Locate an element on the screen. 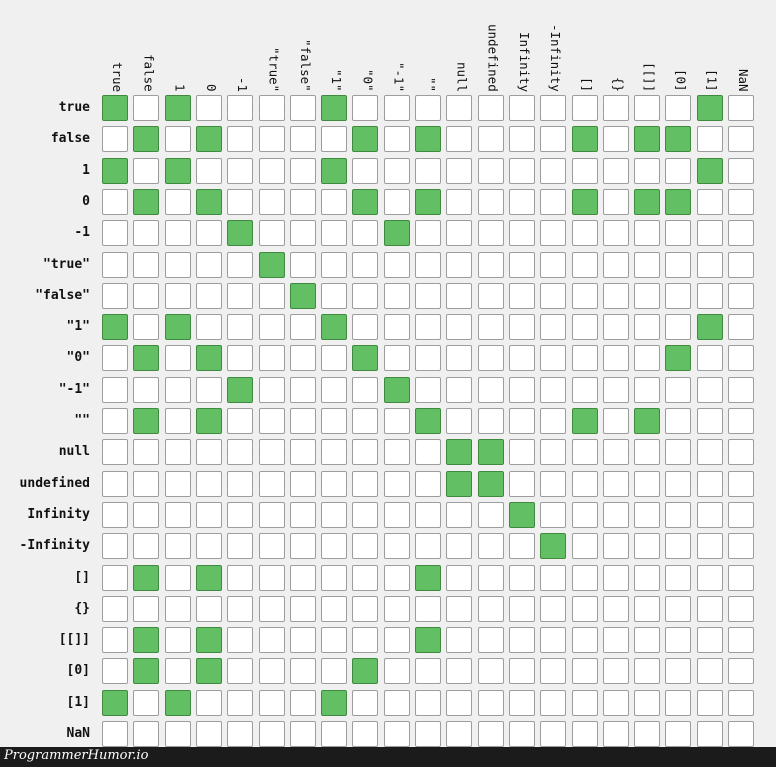 The image size is (776, 767). row-header: [] is located at coordinates (82, 577).